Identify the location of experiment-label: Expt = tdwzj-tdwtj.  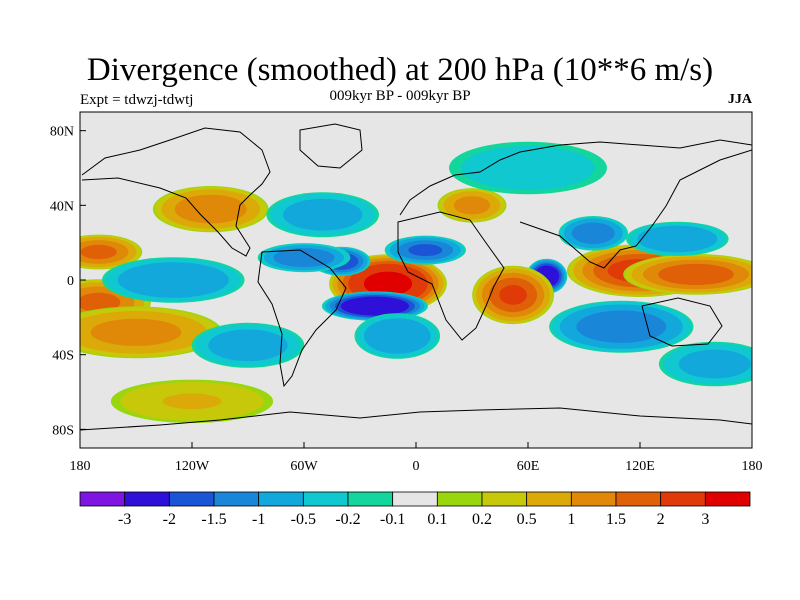
(137, 100).